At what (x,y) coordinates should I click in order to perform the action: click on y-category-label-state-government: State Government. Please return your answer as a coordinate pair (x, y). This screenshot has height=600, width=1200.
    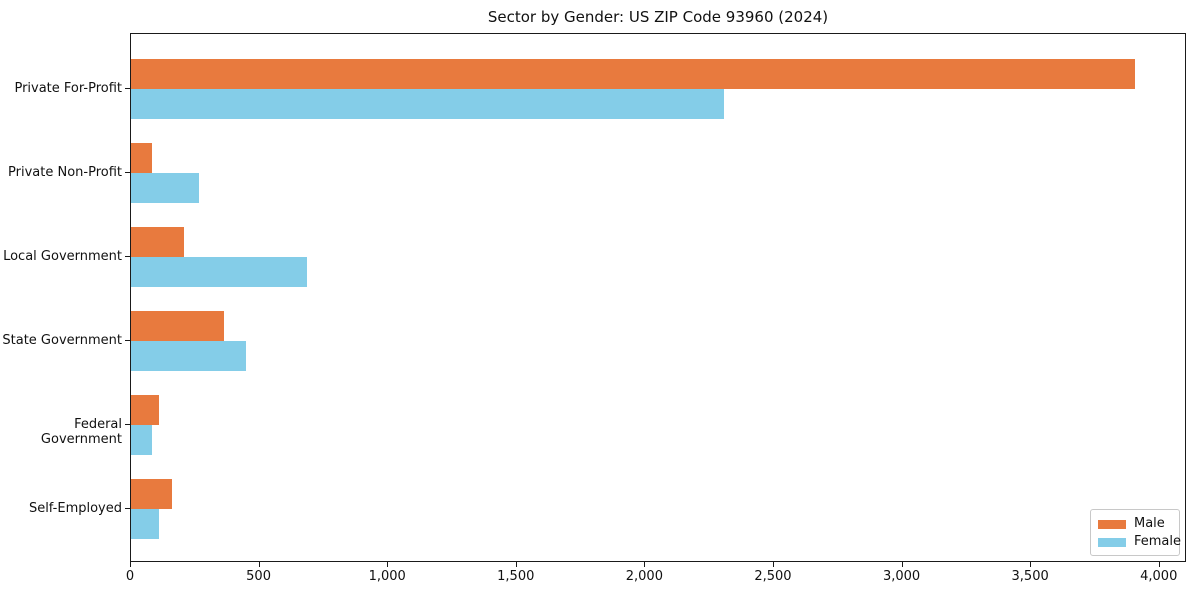
    Looking at the image, I should click on (62, 340).